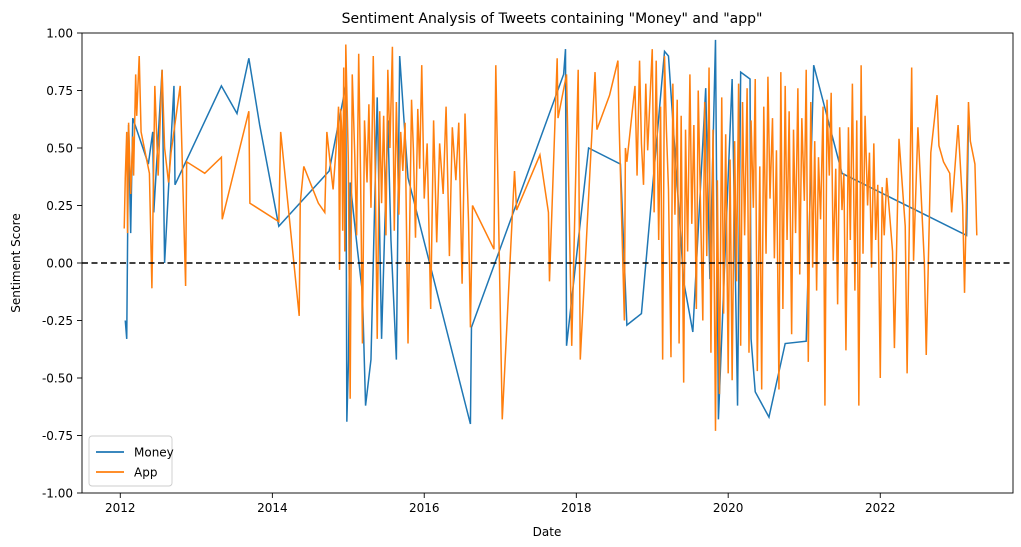 This screenshot has height=547, width=1021. Describe the element at coordinates (154, 453) in the screenshot. I see `legend-label-money: Money` at that location.